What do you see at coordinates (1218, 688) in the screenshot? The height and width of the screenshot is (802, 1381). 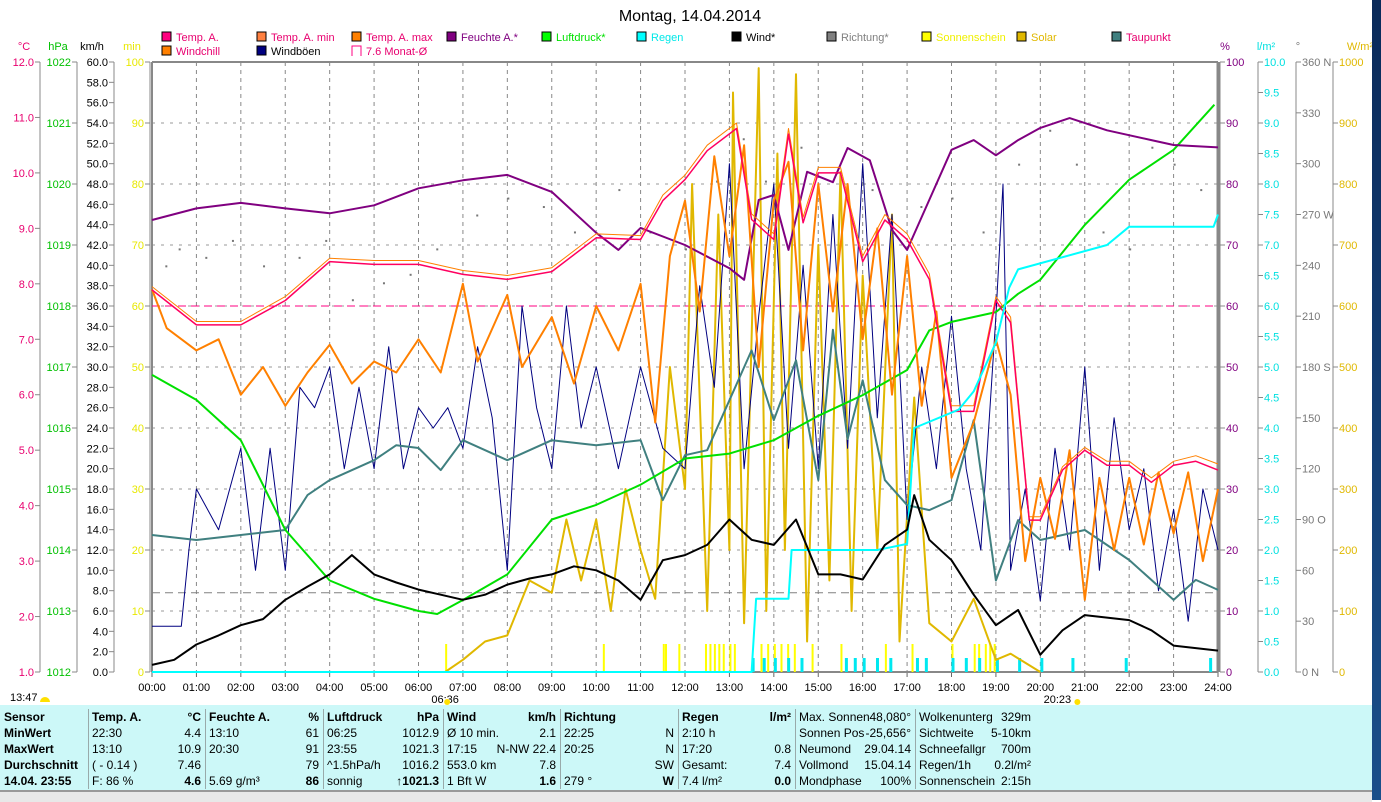 I see `x-tick-label: 24:00` at bounding box center [1218, 688].